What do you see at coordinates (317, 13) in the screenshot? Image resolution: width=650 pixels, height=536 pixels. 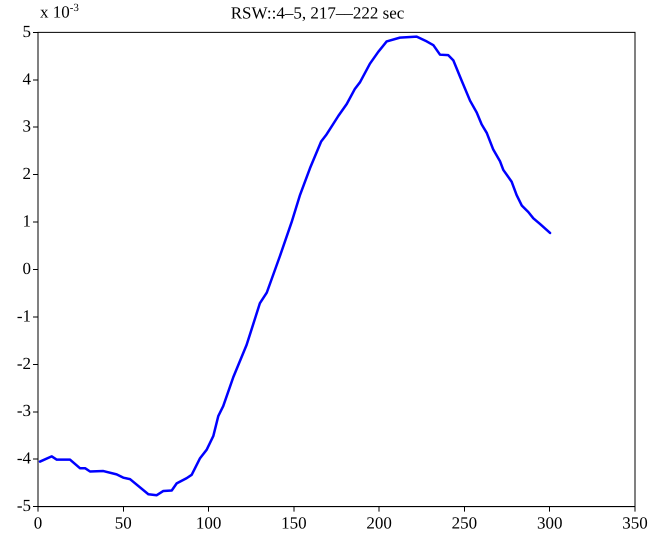 I see `chart-title: RSW::4–5, 217––222 sec` at bounding box center [317, 13].